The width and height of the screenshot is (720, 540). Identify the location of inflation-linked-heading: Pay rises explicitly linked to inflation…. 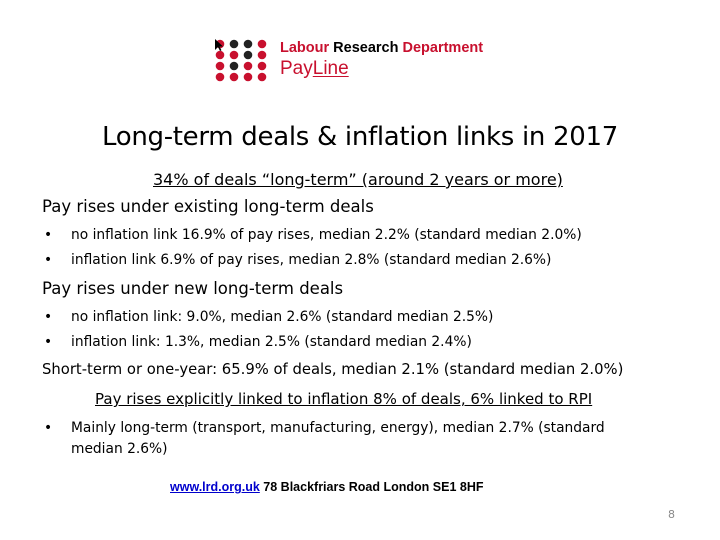
(344, 399).